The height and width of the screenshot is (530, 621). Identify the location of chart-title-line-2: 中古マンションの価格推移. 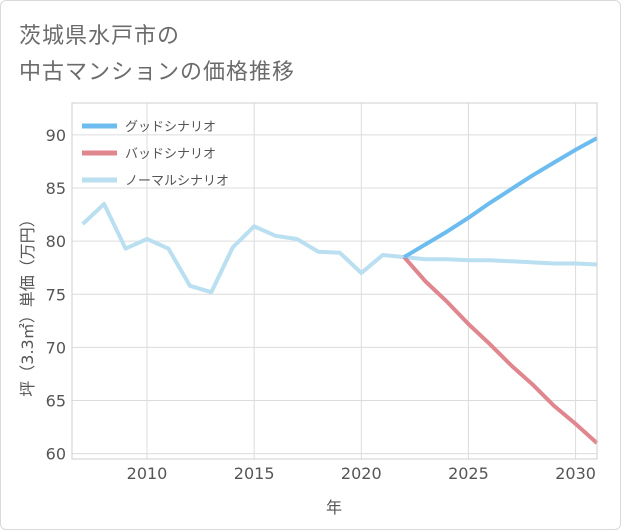
(157, 72).